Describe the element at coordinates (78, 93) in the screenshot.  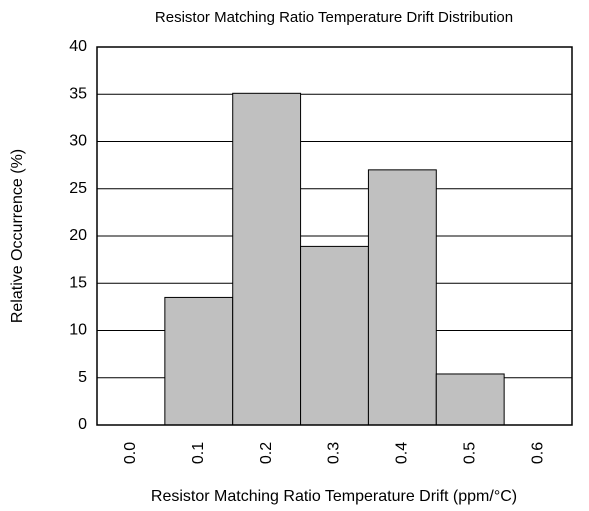
I see `y-tick-label: 35` at that location.